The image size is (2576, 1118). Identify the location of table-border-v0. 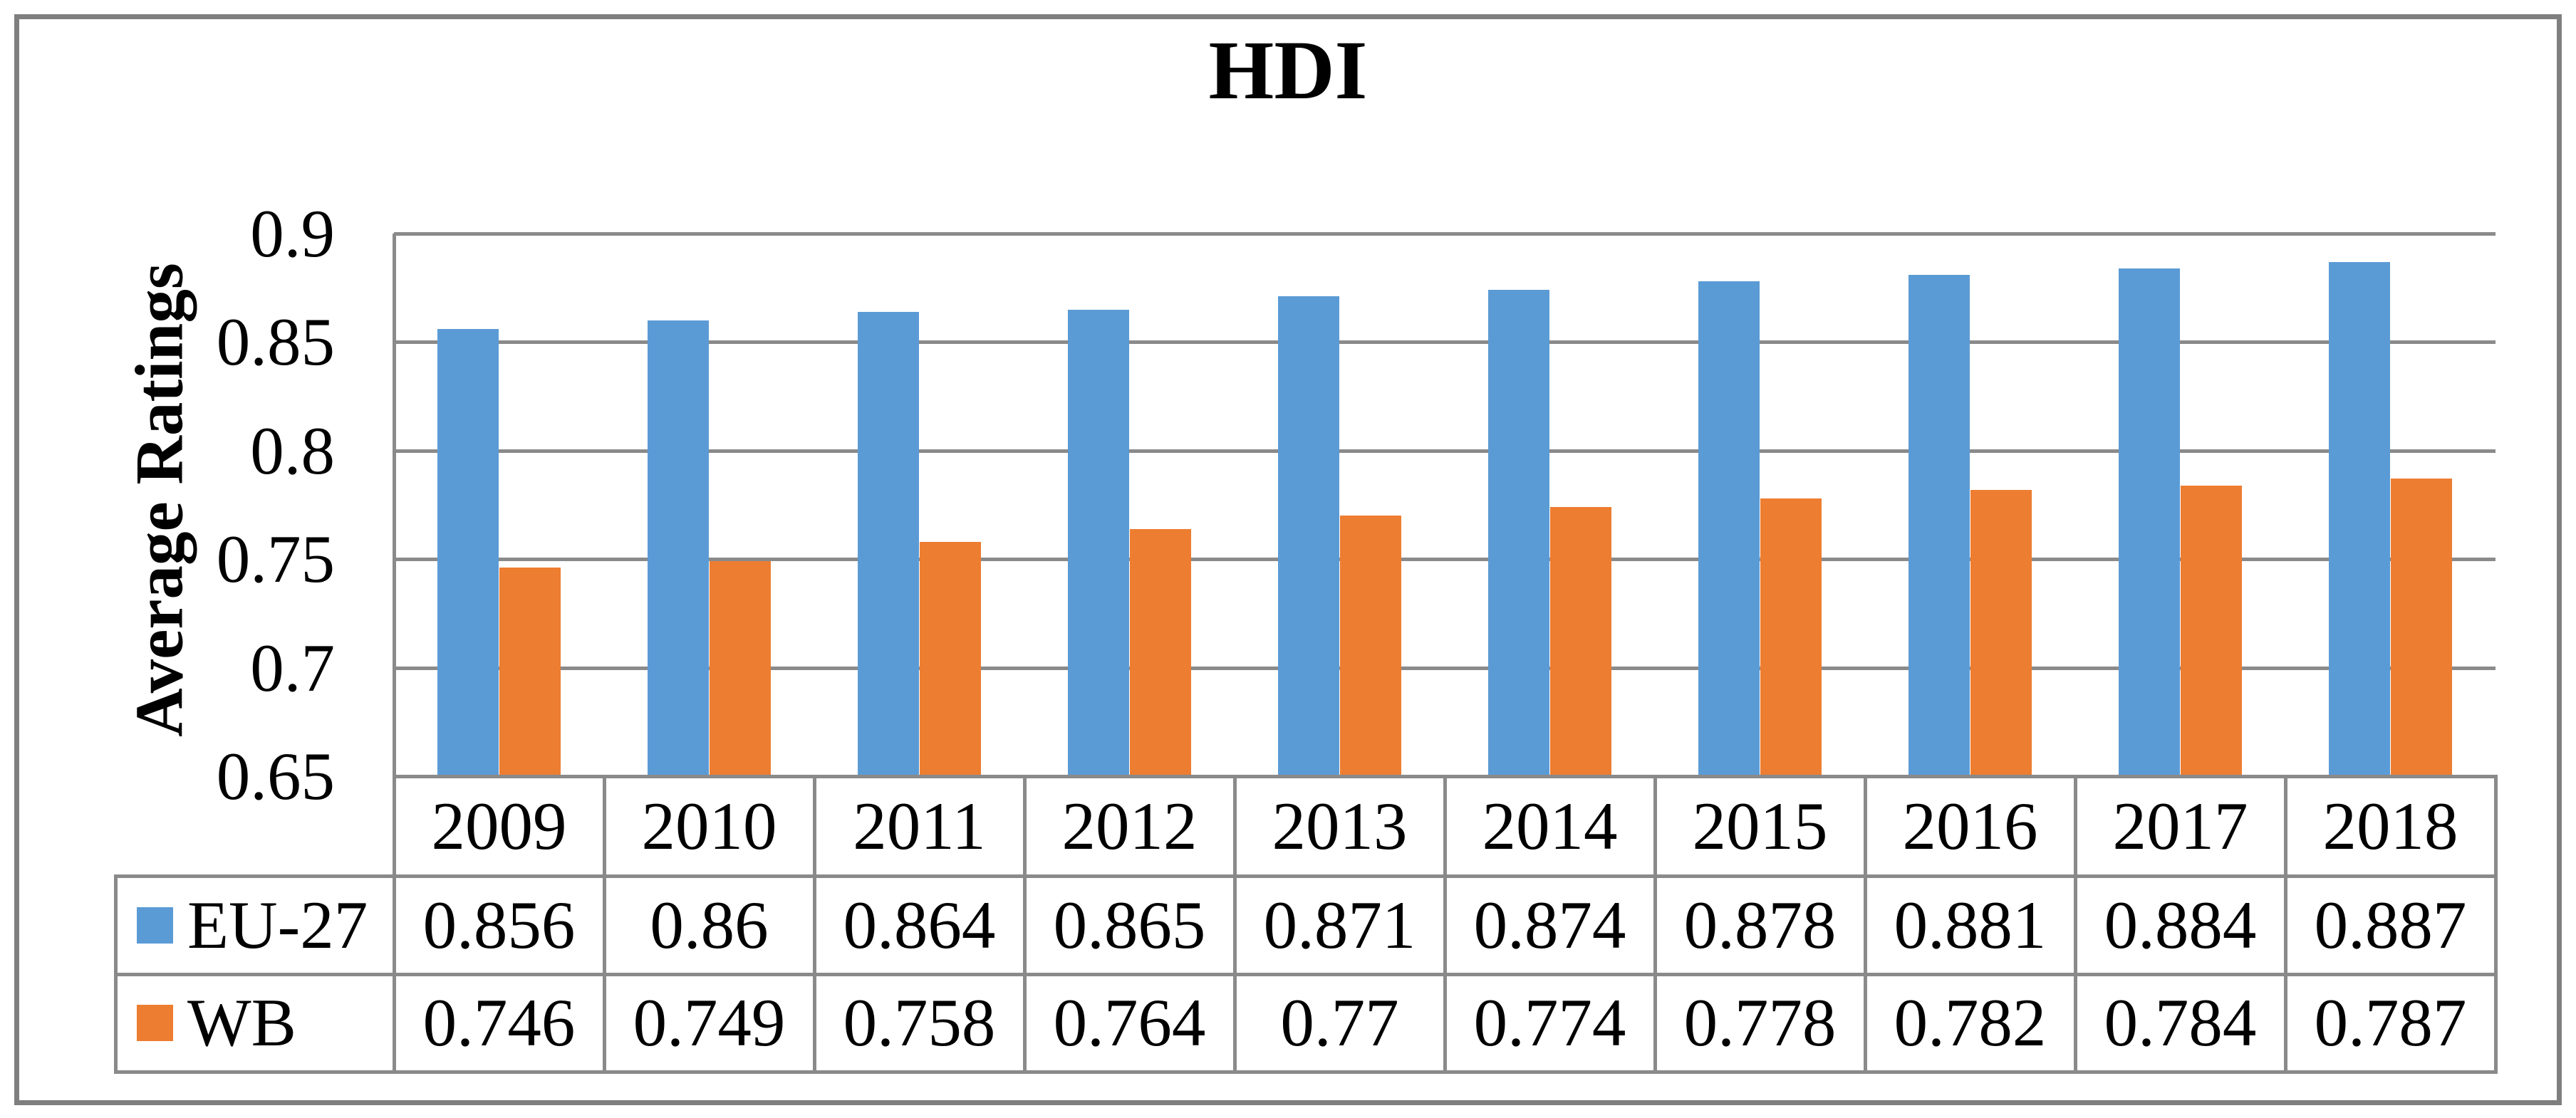
(394, 924).